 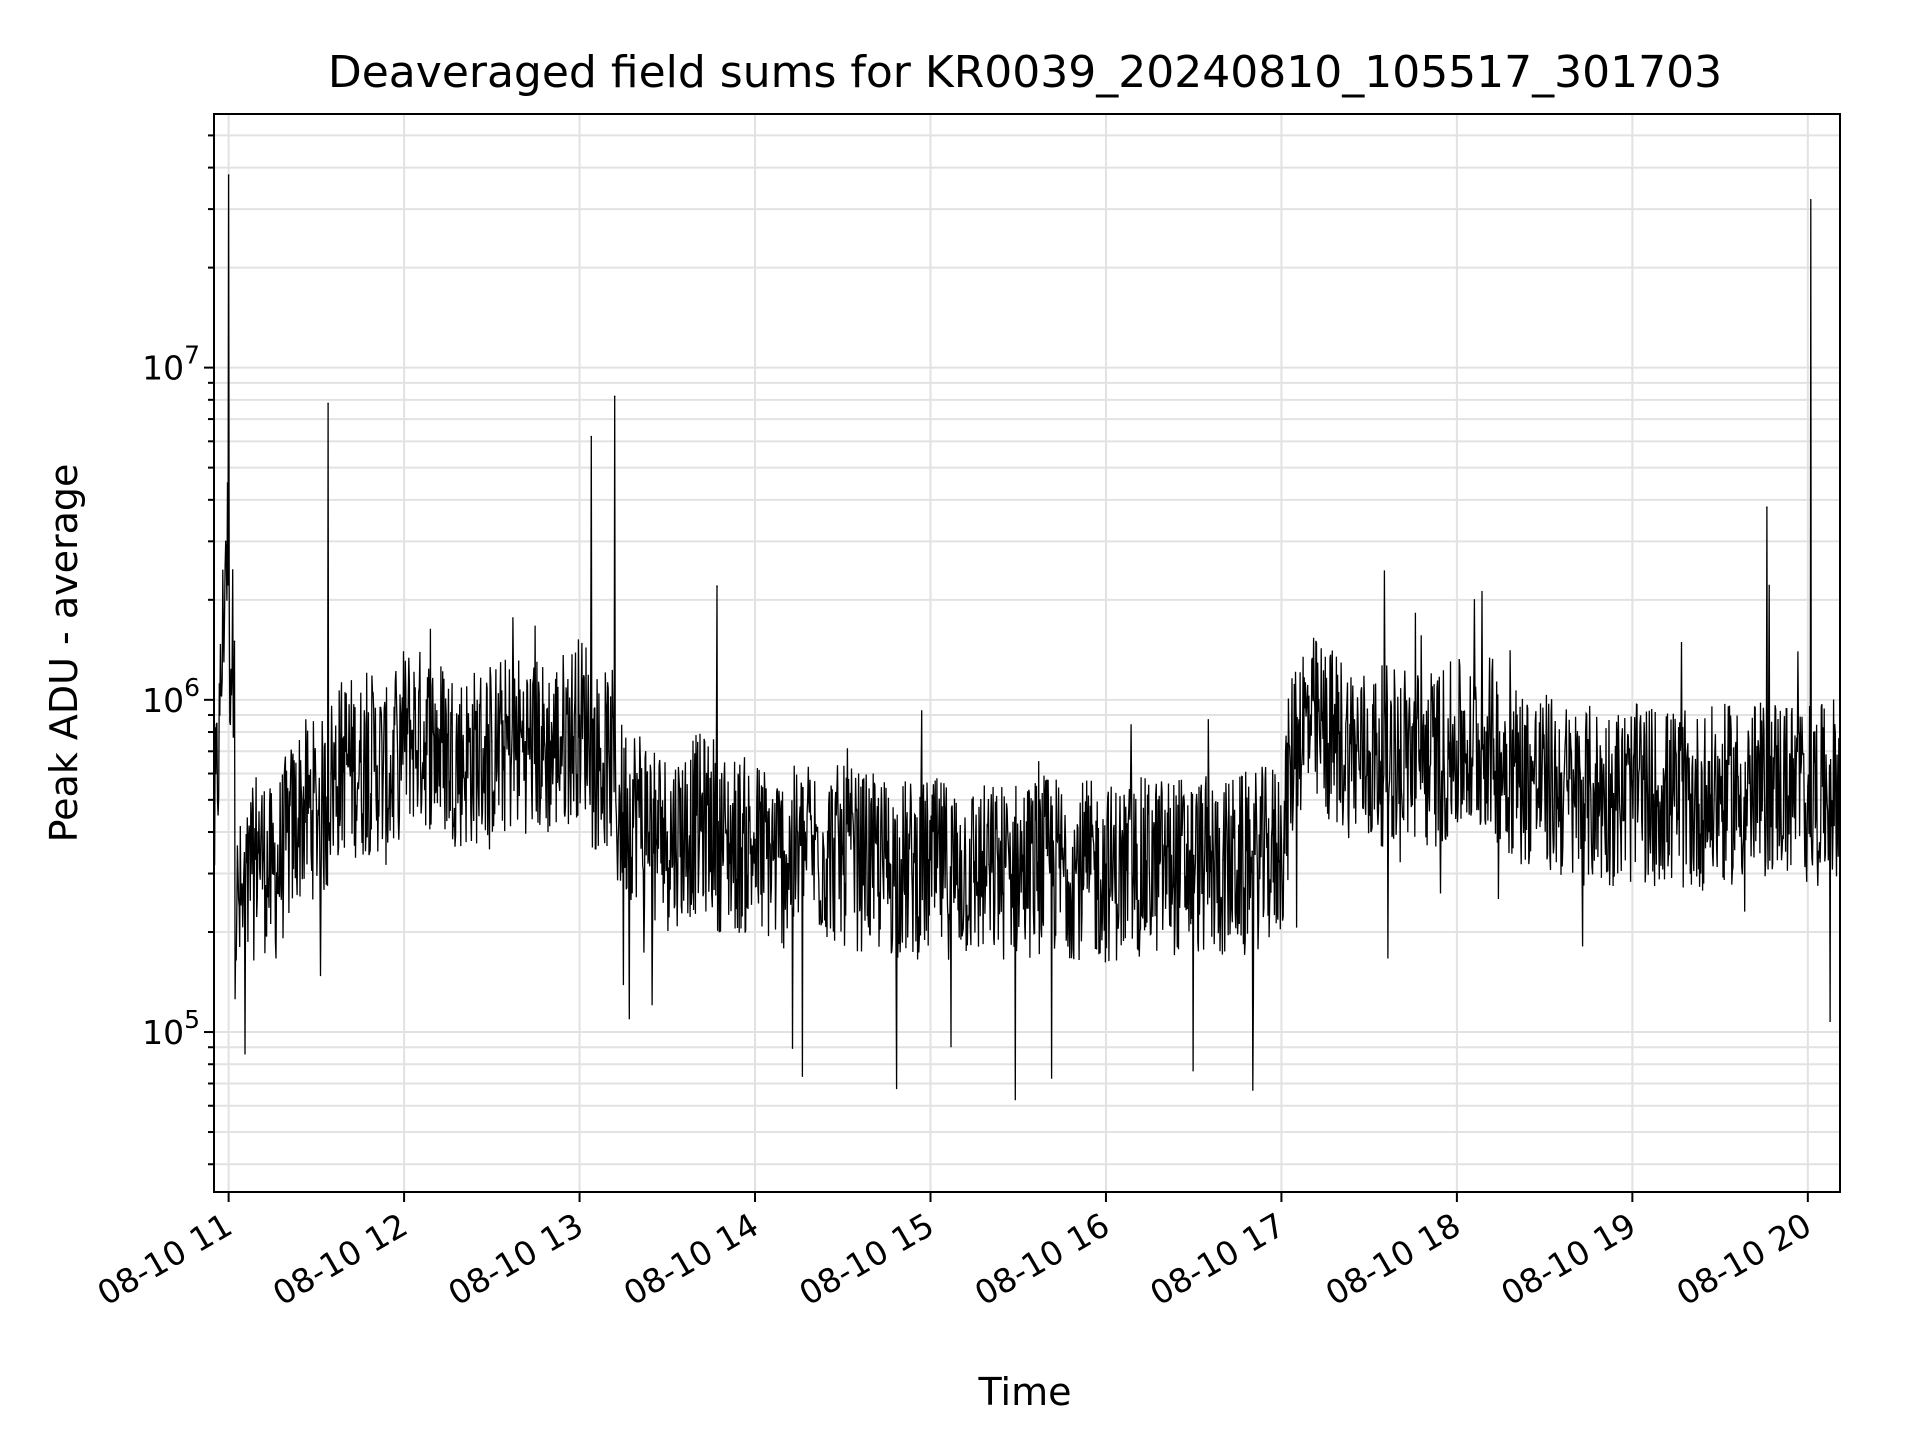 I want to click on x-tick-label: 08-10 15, so click(x=866, y=1259).